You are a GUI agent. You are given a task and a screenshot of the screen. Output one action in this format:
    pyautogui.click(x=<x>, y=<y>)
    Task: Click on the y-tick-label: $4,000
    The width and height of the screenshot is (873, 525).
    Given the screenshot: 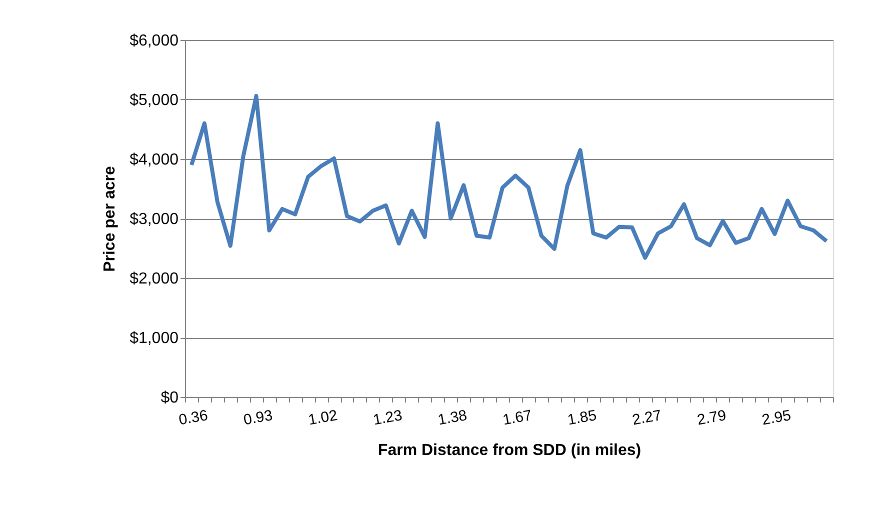 What is the action you would take?
    pyautogui.click(x=154, y=160)
    